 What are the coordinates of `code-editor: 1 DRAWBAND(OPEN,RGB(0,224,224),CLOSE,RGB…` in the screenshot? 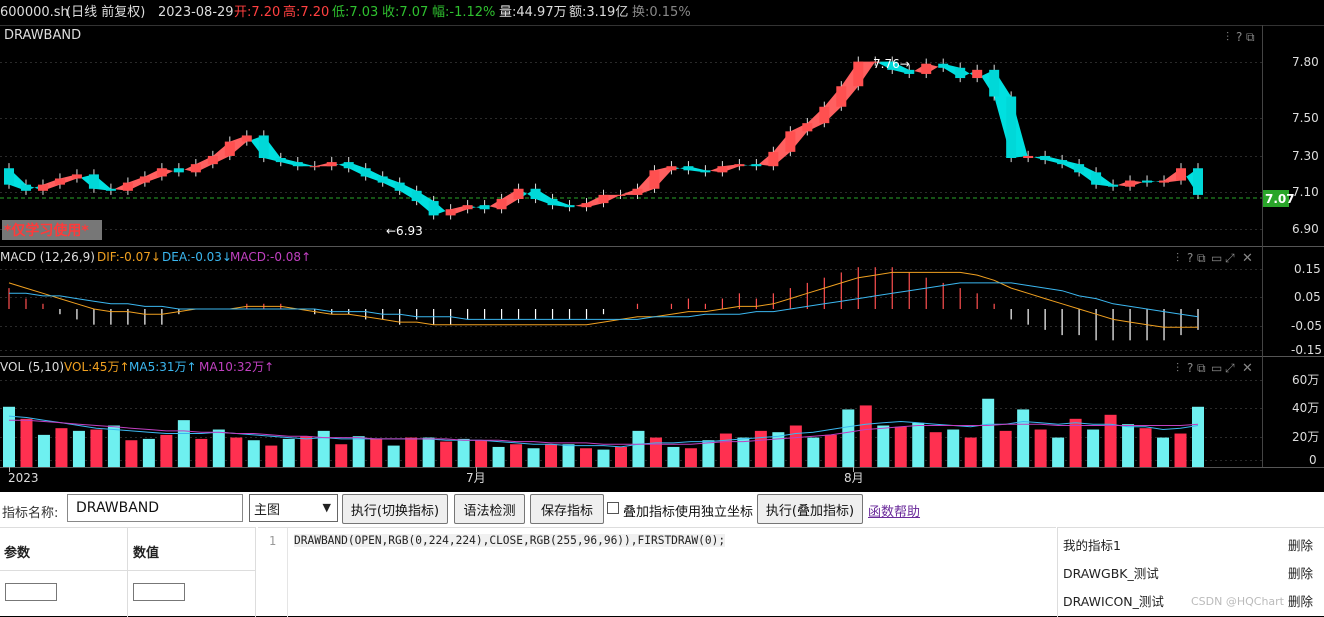 It's located at (657, 572).